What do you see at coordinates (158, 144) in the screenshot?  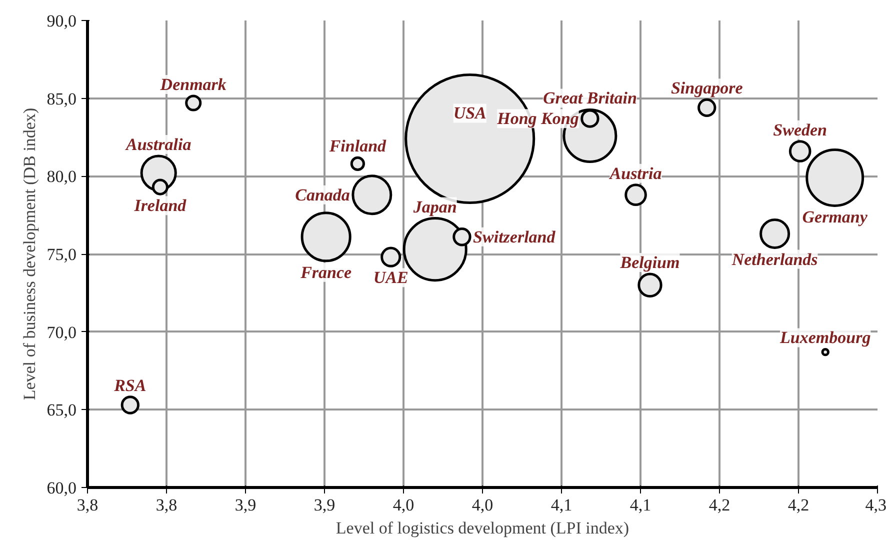 I see `annotation: Australia` at bounding box center [158, 144].